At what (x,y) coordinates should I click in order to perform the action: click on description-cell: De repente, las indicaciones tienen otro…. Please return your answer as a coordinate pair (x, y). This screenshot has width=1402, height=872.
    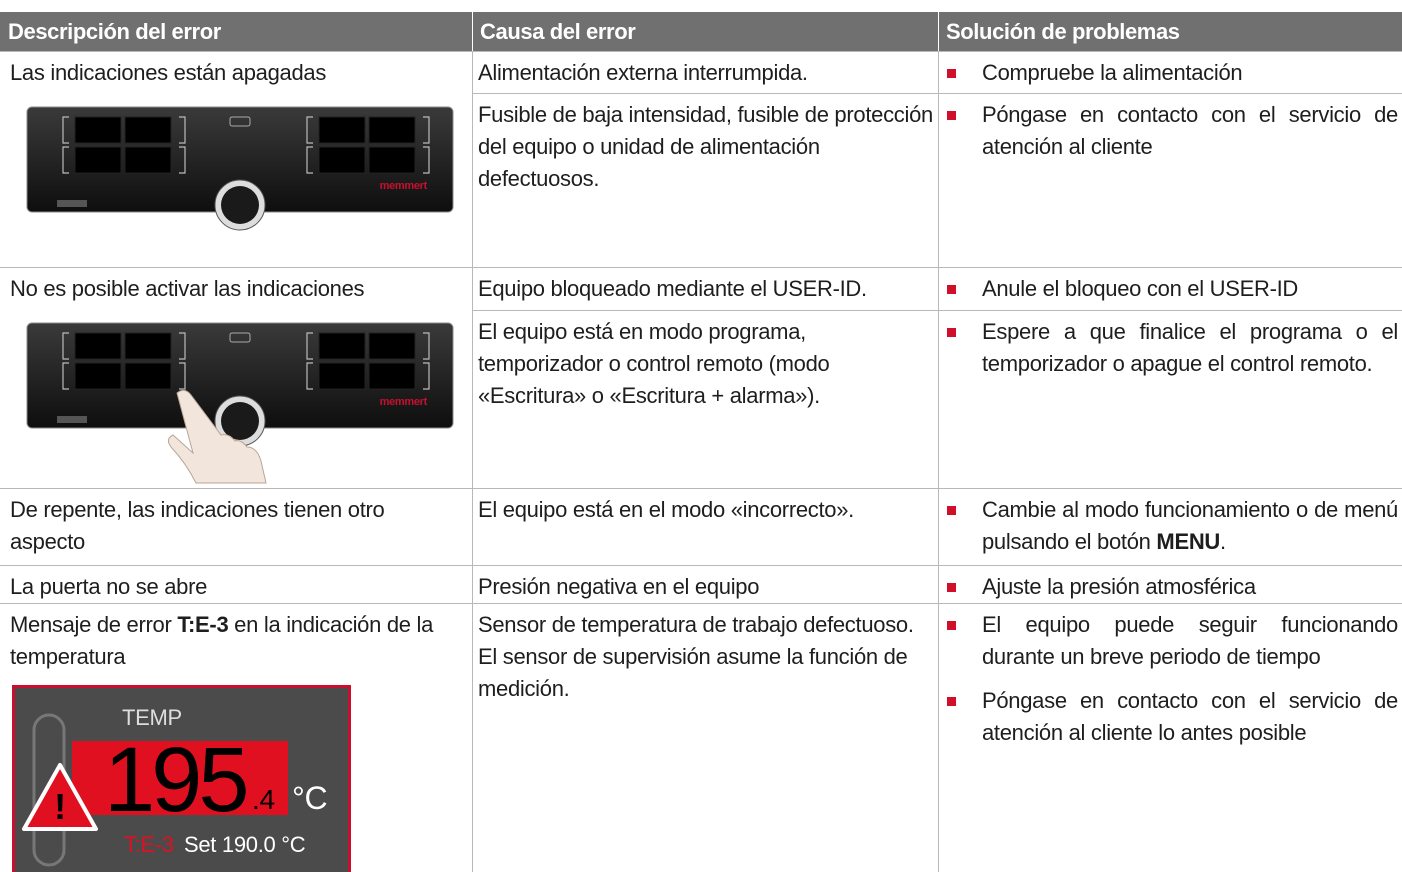
    Looking at the image, I should click on (237, 526).